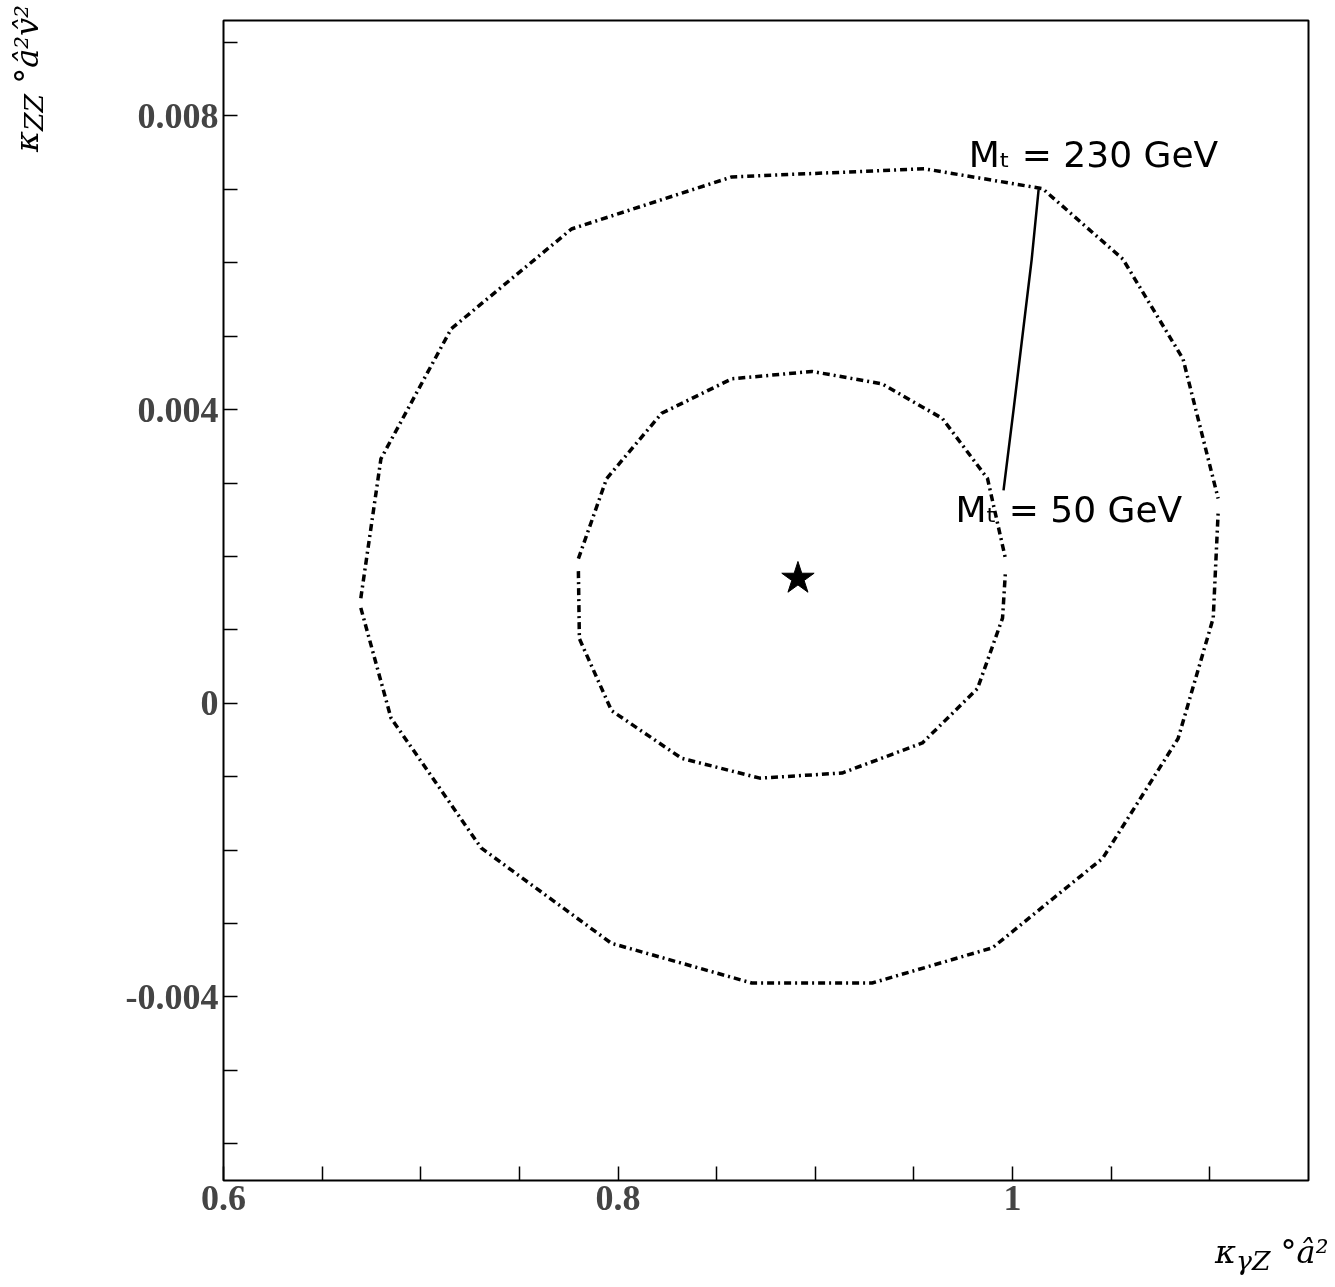 Image resolution: width=1335 pixels, height=1287 pixels. I want to click on annotation: Mₜ = 230 GeV, so click(1093, 155).